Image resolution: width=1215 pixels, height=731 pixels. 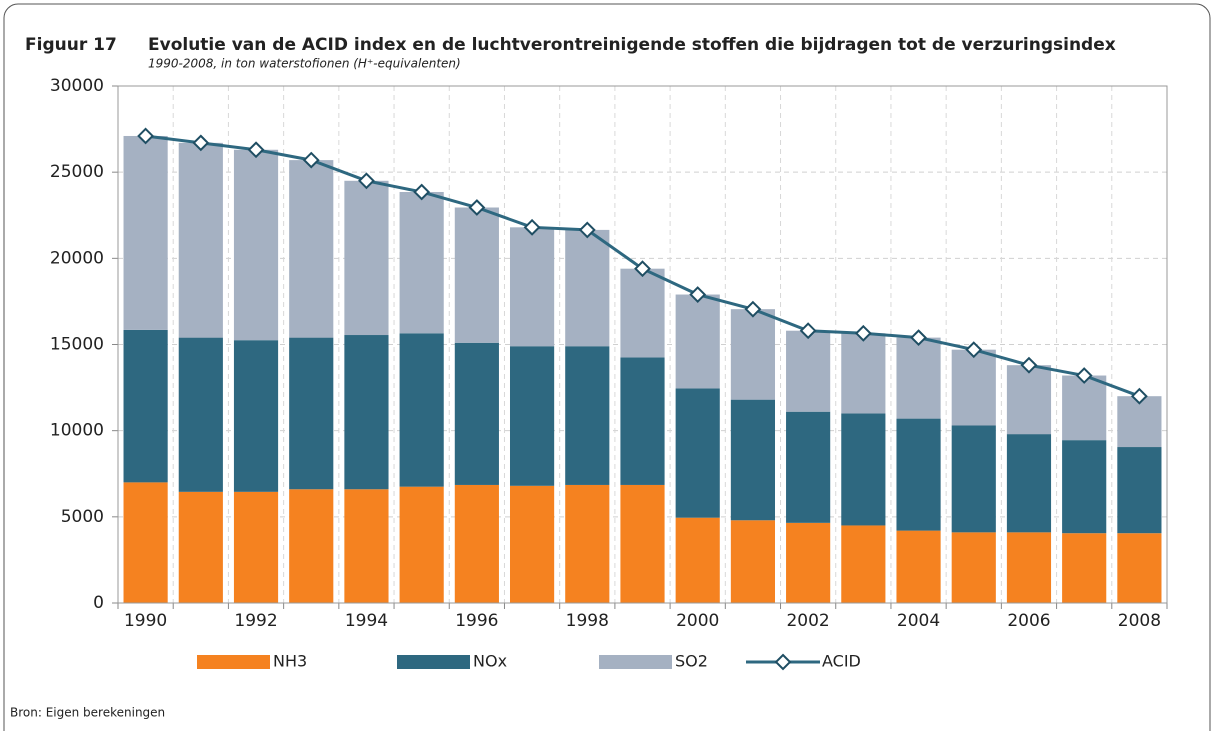 What do you see at coordinates (841, 661) in the screenshot?
I see `legend-label: ACID` at bounding box center [841, 661].